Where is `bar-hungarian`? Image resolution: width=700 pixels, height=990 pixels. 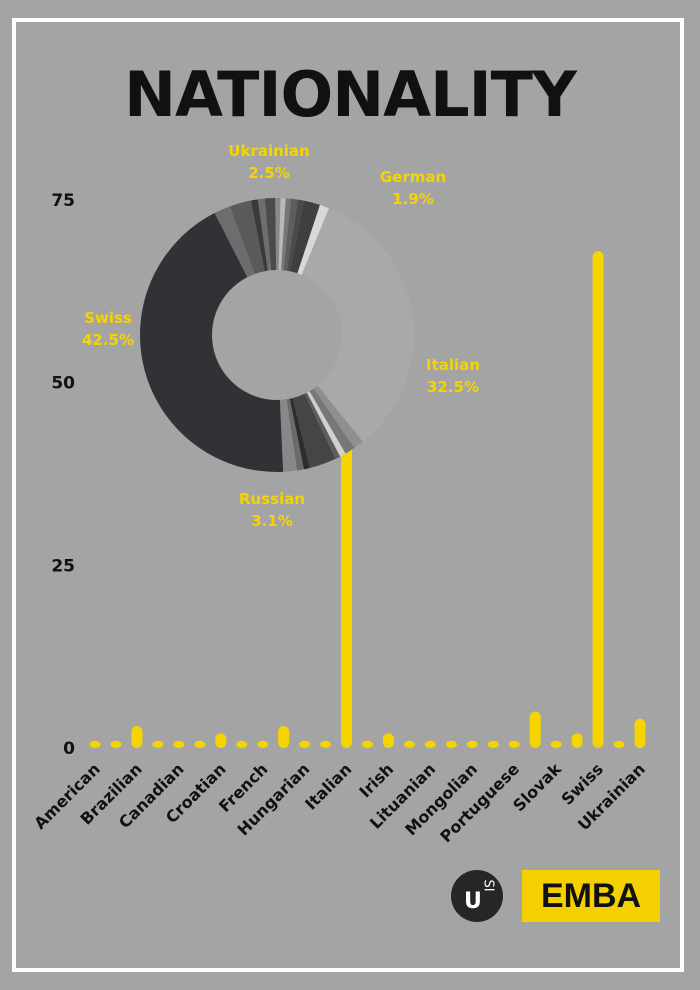 bar-hungarian is located at coordinates (305, 744).